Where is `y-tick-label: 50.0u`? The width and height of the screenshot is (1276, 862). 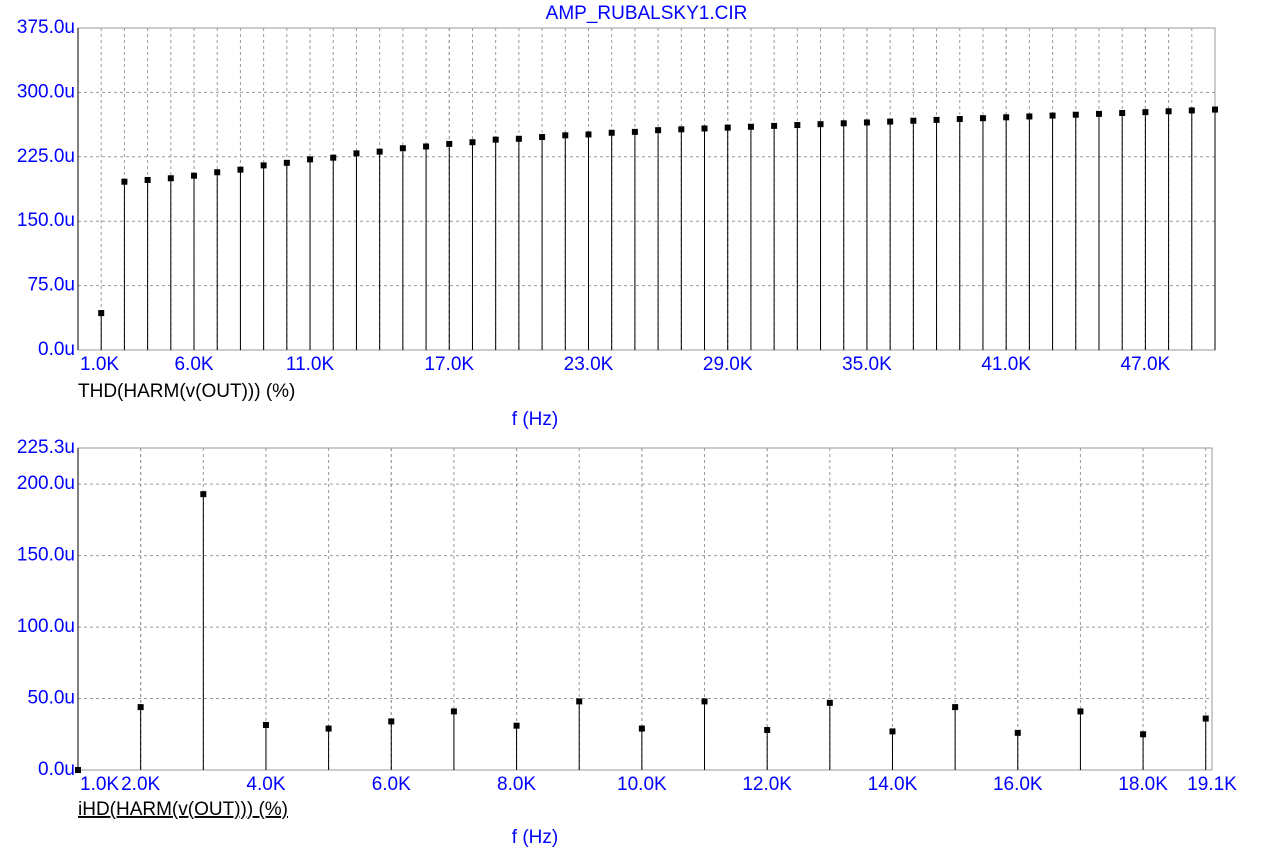
y-tick-label: 50.0u is located at coordinates (51, 698).